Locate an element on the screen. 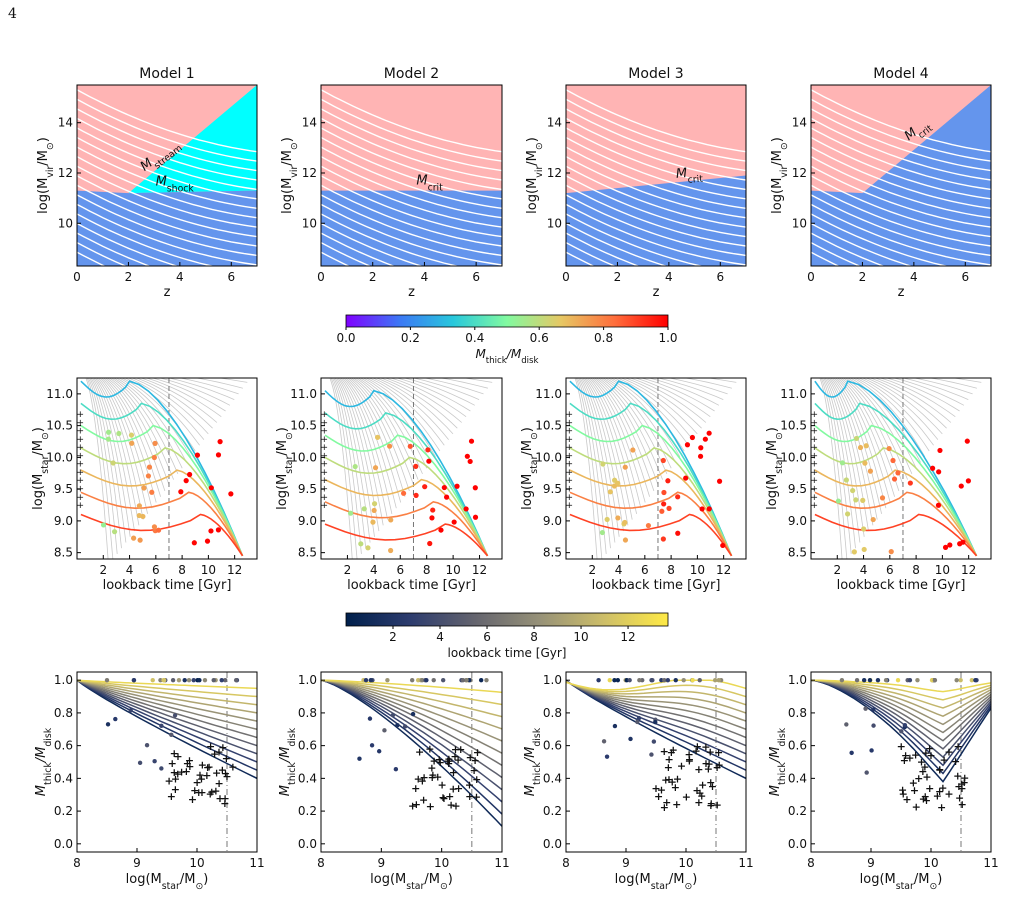 This screenshot has height=923, width=1013. label-part: disk is located at coordinates (537, 736).